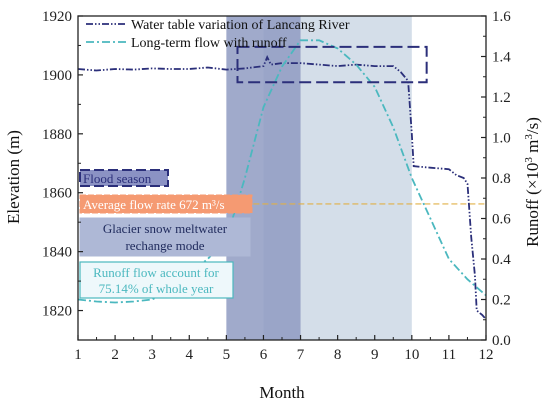  What do you see at coordinates (156, 272) in the screenshot?
I see `runoff-label-line1: Runoff flow account for` at bounding box center [156, 272].